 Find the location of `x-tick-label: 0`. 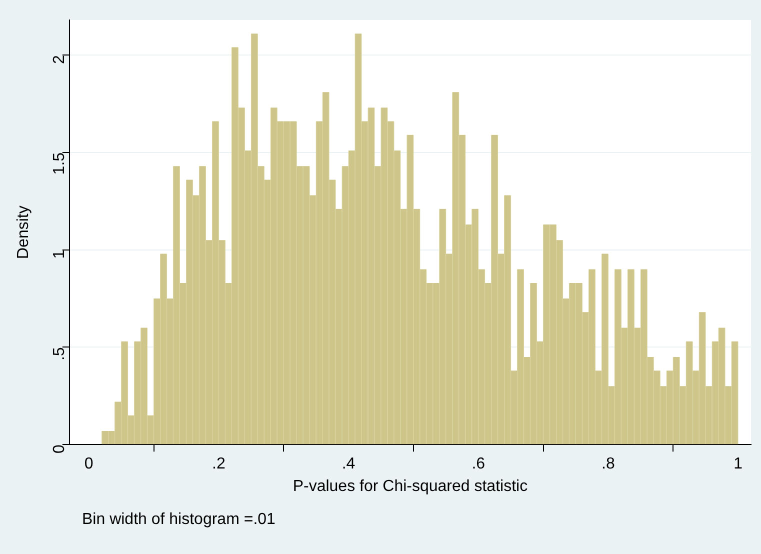

x-tick-label: 0 is located at coordinates (89, 464).